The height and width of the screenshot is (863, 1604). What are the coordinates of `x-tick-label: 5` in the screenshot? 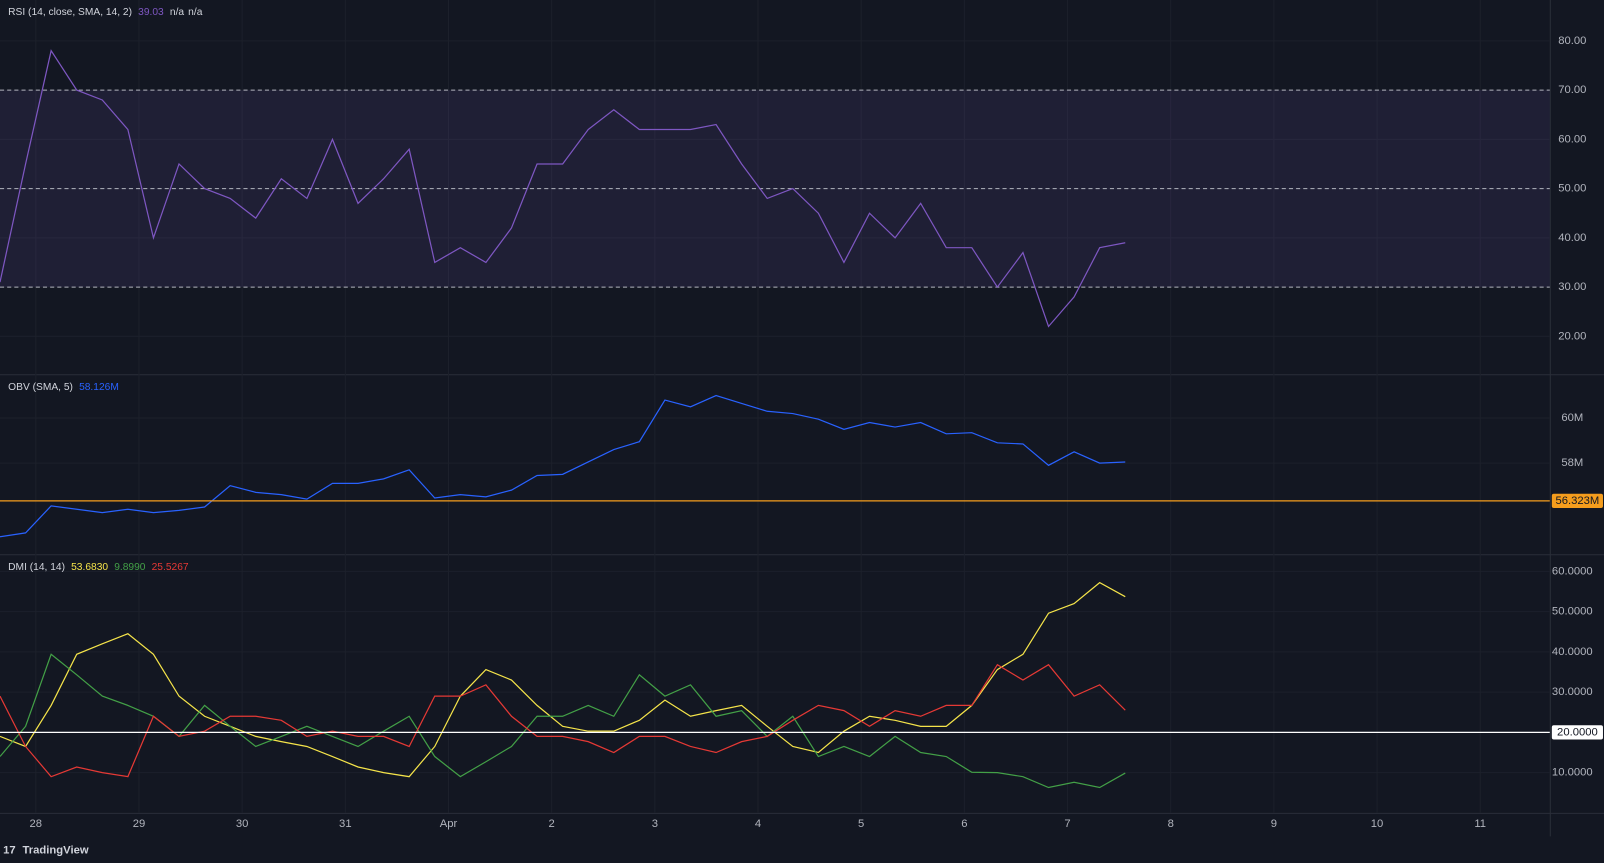 It's located at (861, 824).